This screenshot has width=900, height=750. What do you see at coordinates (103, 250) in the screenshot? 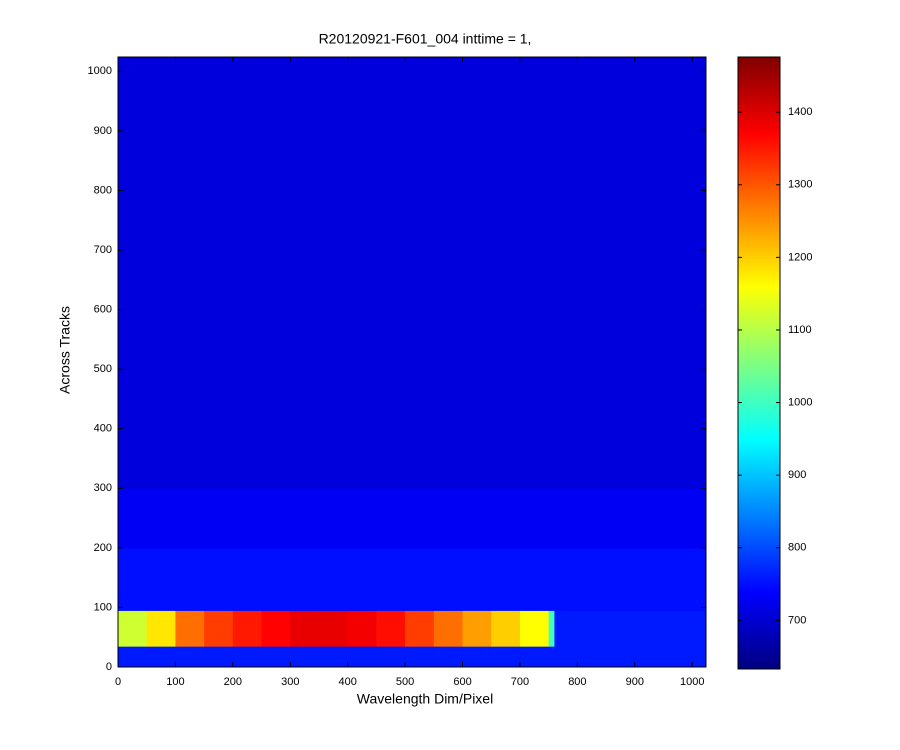
I see `y-tick-label: 700` at bounding box center [103, 250].